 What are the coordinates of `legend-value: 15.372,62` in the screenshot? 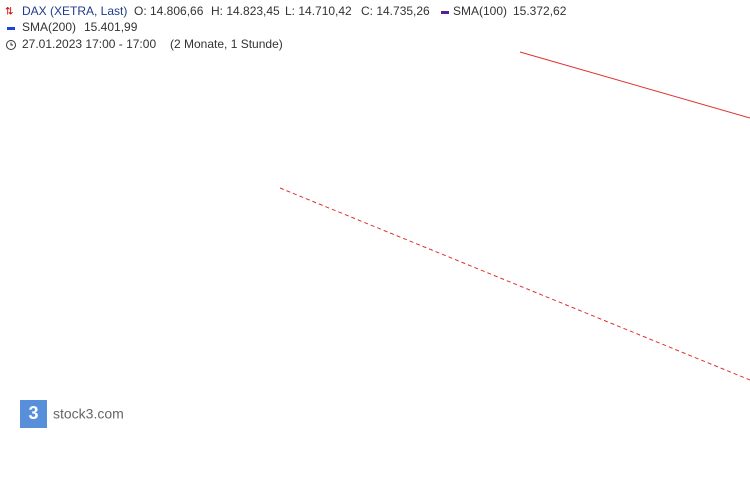 It's located at (540, 11).